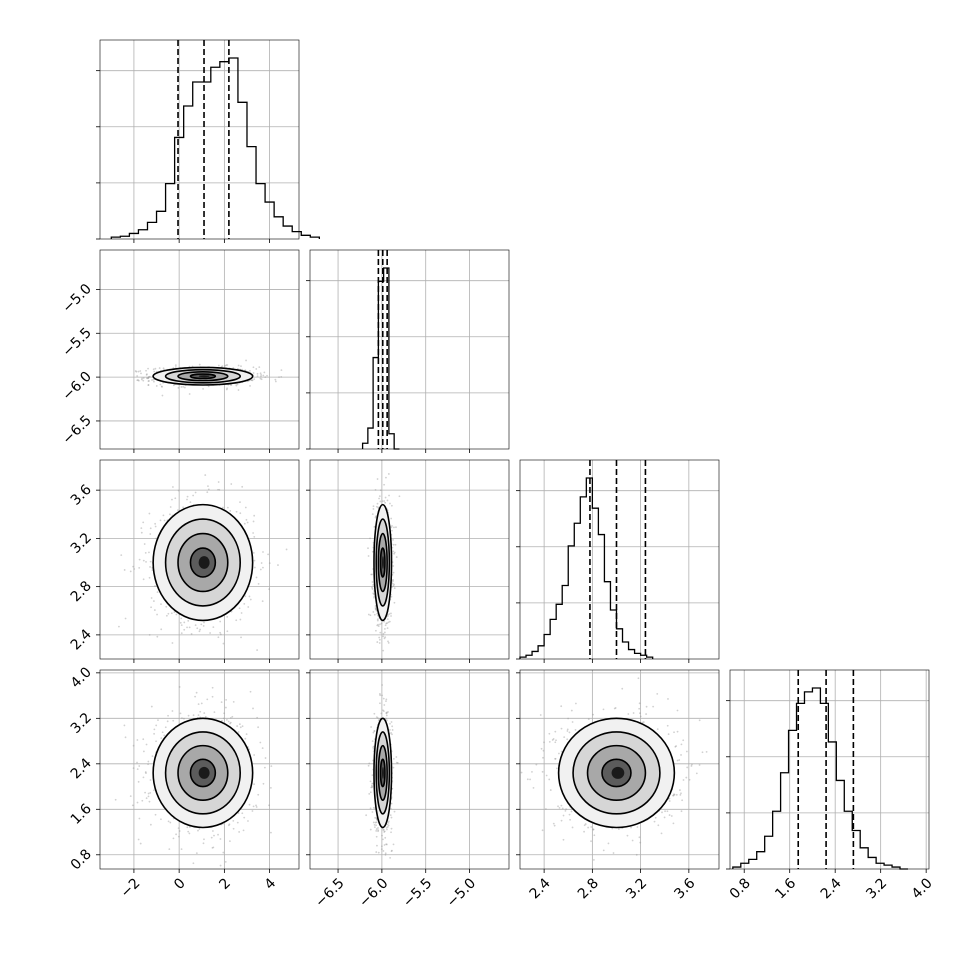  What do you see at coordinates (208, 141) in the screenshot?
I see `histogram-panel` at bounding box center [208, 141].